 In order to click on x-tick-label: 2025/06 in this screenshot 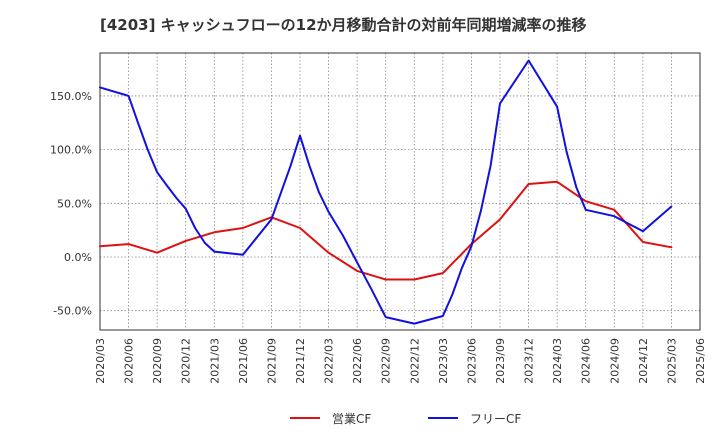, I will do `click(700, 361)`.